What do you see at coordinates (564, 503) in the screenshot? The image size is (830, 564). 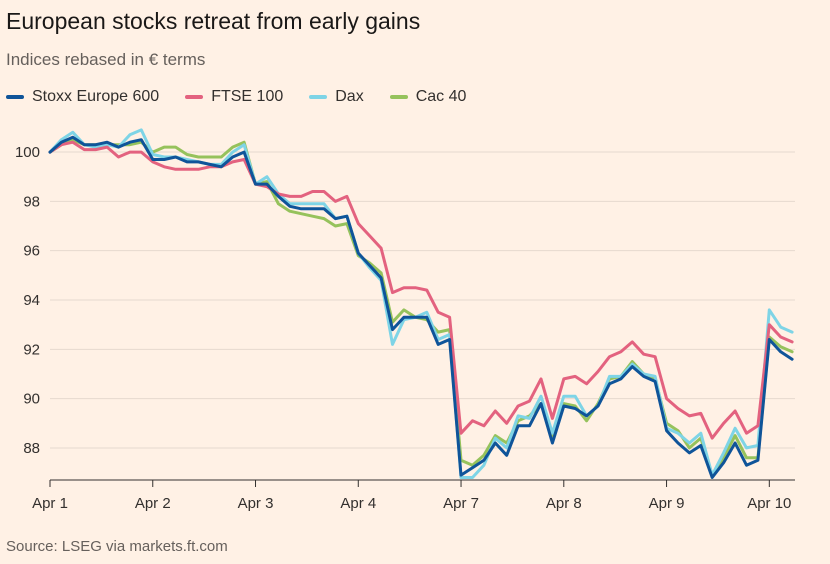 I see `x-tick-label: Apr 8` at bounding box center [564, 503].